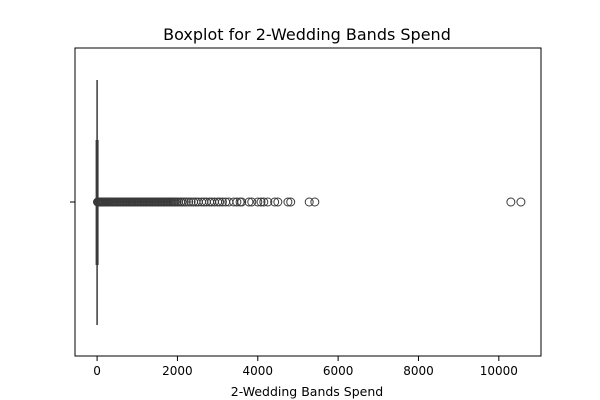  Describe the element at coordinates (177, 371) in the screenshot. I see `x-tick-label: 2000` at that location.